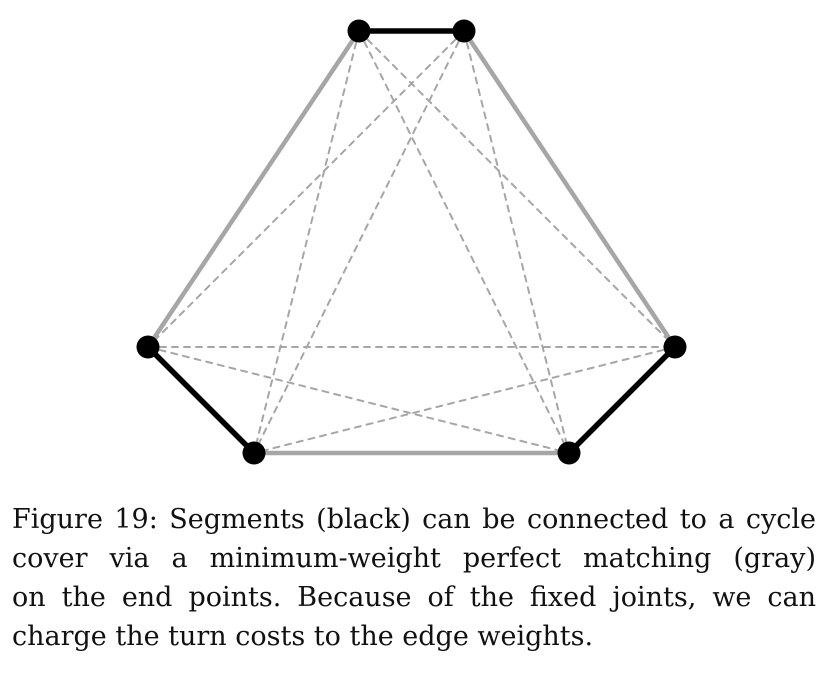 The width and height of the screenshot is (831, 680). Describe the element at coordinates (569, 453) in the screenshot. I see `end-point-bottom-right` at that location.